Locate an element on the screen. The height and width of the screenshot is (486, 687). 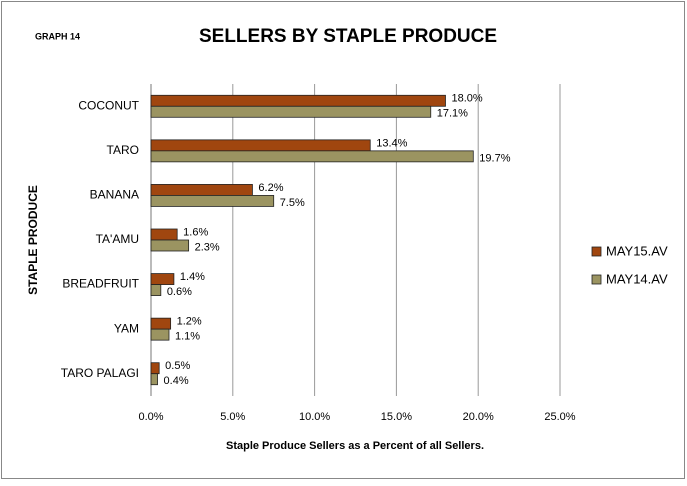
x-tick-label: 10.0% is located at coordinates (314, 417).